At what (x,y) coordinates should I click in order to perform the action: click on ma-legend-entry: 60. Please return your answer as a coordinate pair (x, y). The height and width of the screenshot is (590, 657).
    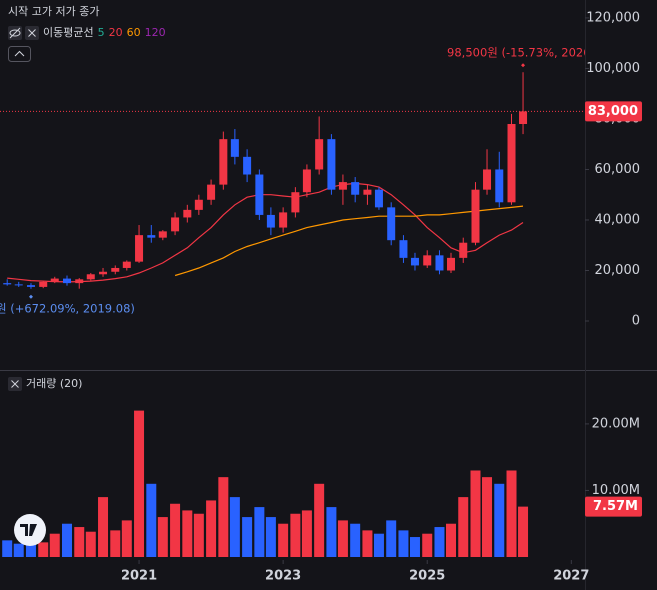
    Looking at the image, I should click on (134, 32).